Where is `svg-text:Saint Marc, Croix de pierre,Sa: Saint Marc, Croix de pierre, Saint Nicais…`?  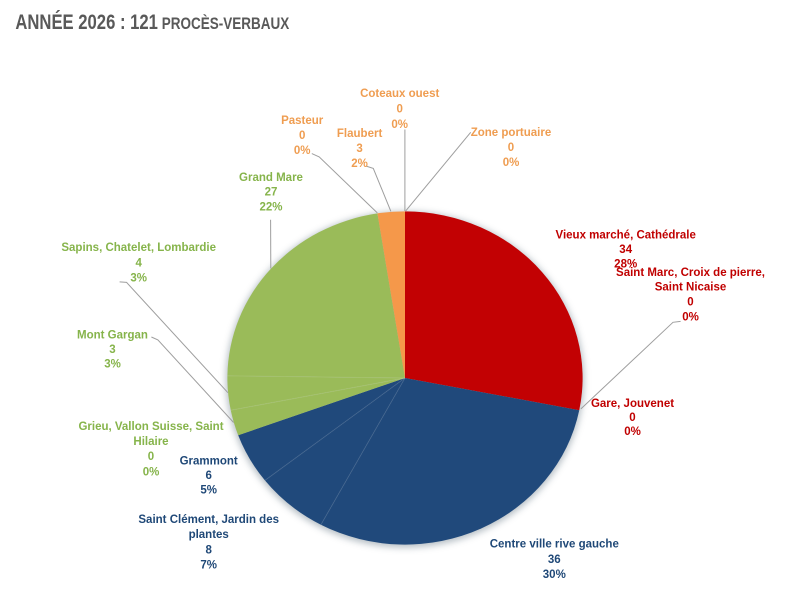 svg-text:Saint Marc, Croix de pierre,Sa: Saint Marc, Croix de pierre, Saint Nicais… is located at coordinates (690, 295).